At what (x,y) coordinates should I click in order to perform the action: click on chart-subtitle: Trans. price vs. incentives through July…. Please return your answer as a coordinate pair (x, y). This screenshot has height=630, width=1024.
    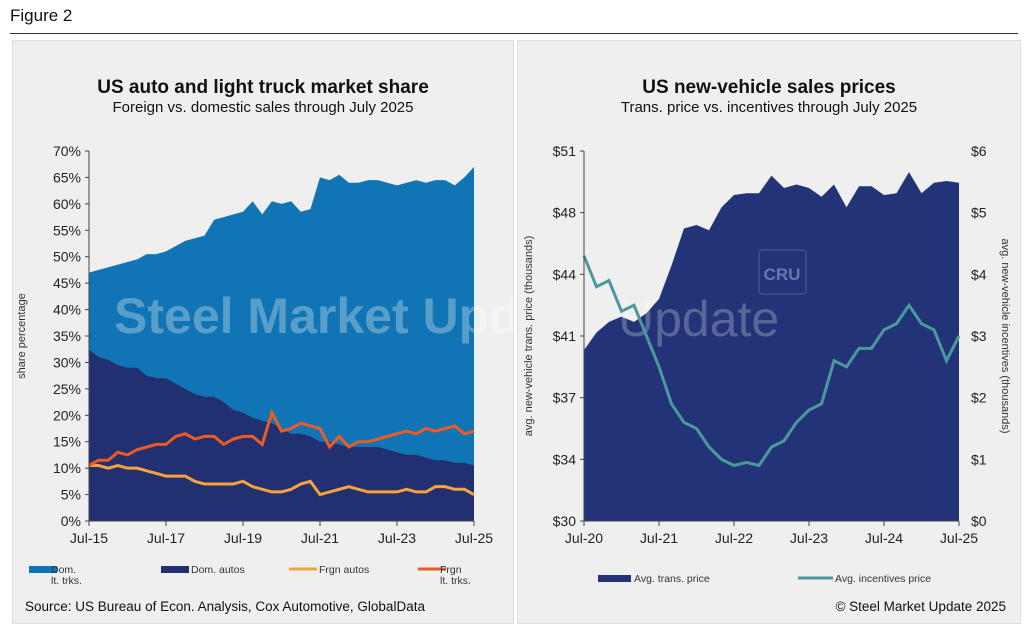
    Looking at the image, I should click on (769, 107).